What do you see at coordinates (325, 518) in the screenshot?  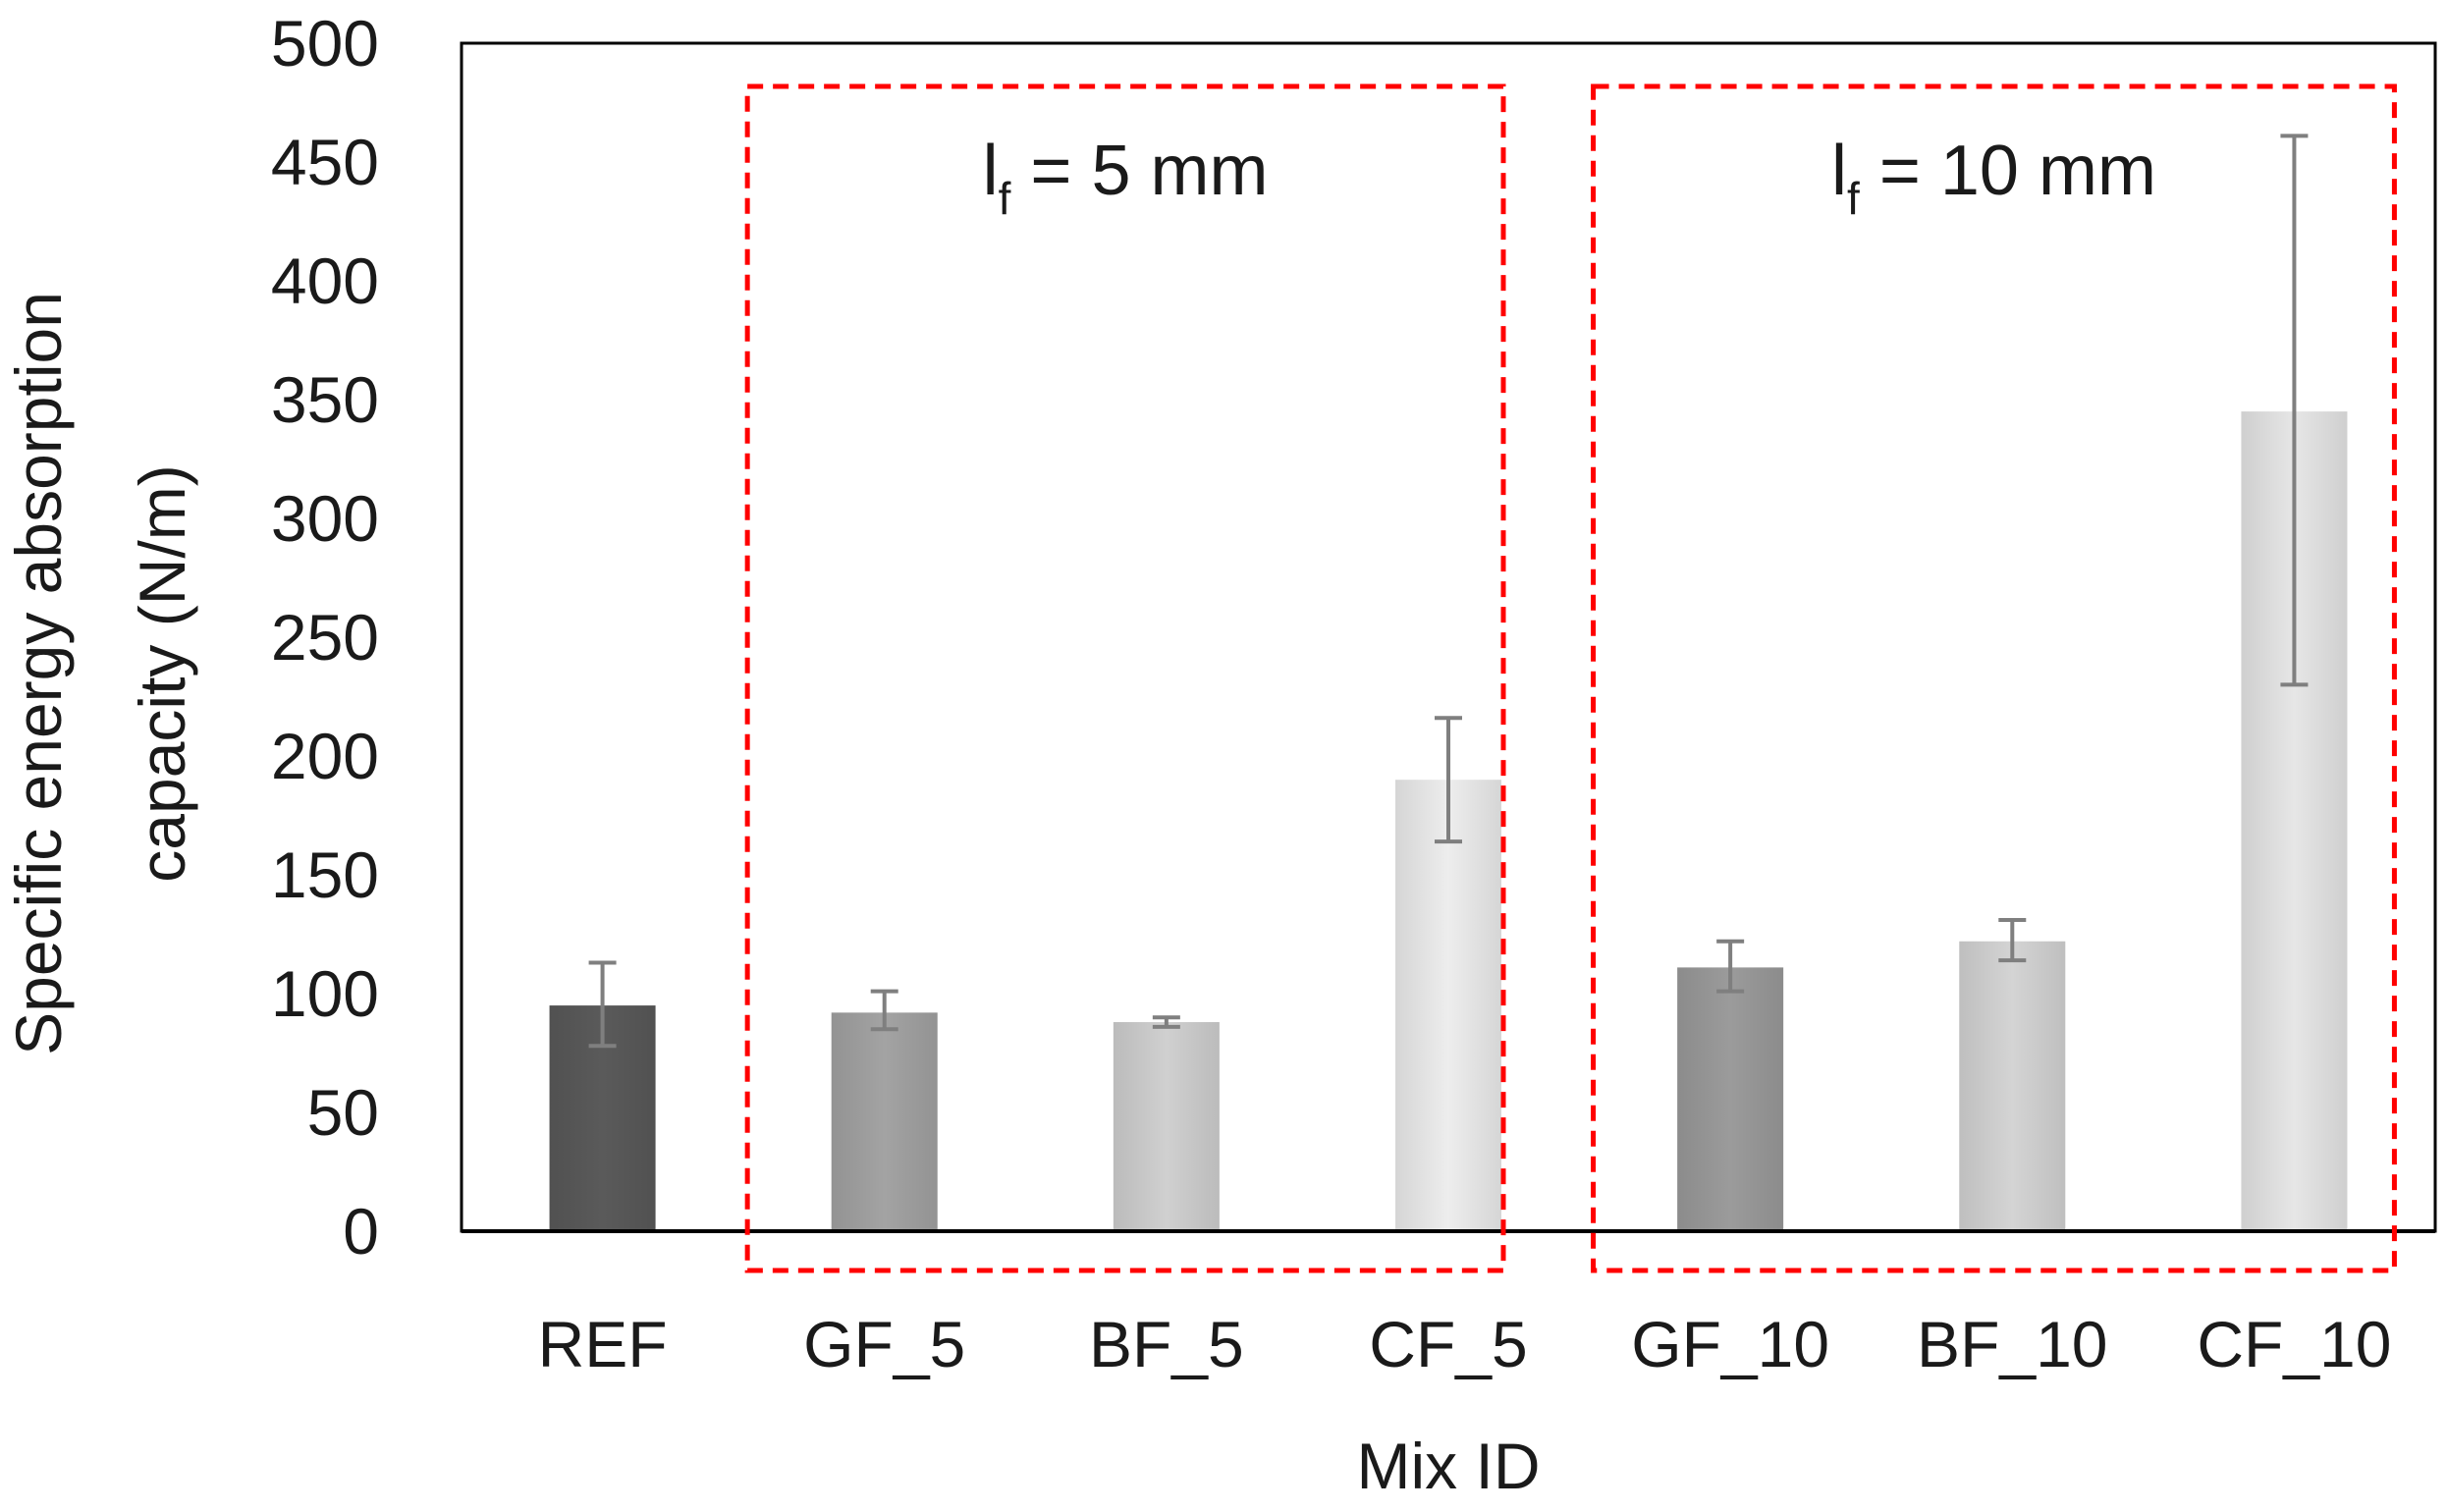 I see `y-tick-label: 300` at bounding box center [325, 518].